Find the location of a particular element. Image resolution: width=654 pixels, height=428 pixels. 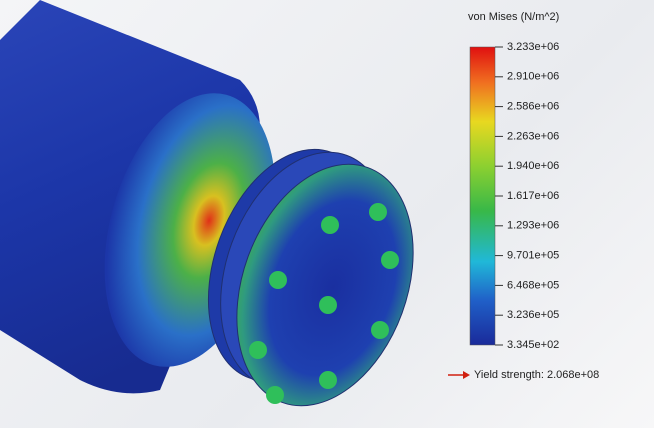

arrow-head is located at coordinates (466, 375).